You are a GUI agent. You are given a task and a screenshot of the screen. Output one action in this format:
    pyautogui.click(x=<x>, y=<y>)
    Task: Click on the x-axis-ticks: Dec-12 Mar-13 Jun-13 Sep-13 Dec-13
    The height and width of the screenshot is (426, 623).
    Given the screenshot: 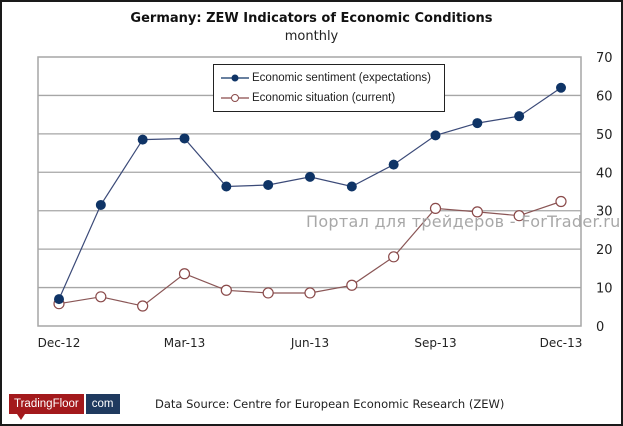 What is the action you would take?
    pyautogui.click(x=310, y=343)
    